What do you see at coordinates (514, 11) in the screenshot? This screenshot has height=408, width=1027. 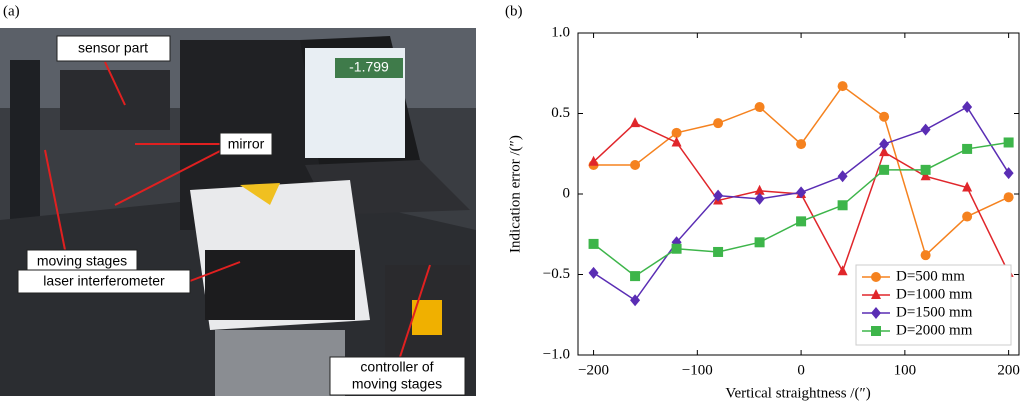 I see `panel-label: (b)` at bounding box center [514, 11].